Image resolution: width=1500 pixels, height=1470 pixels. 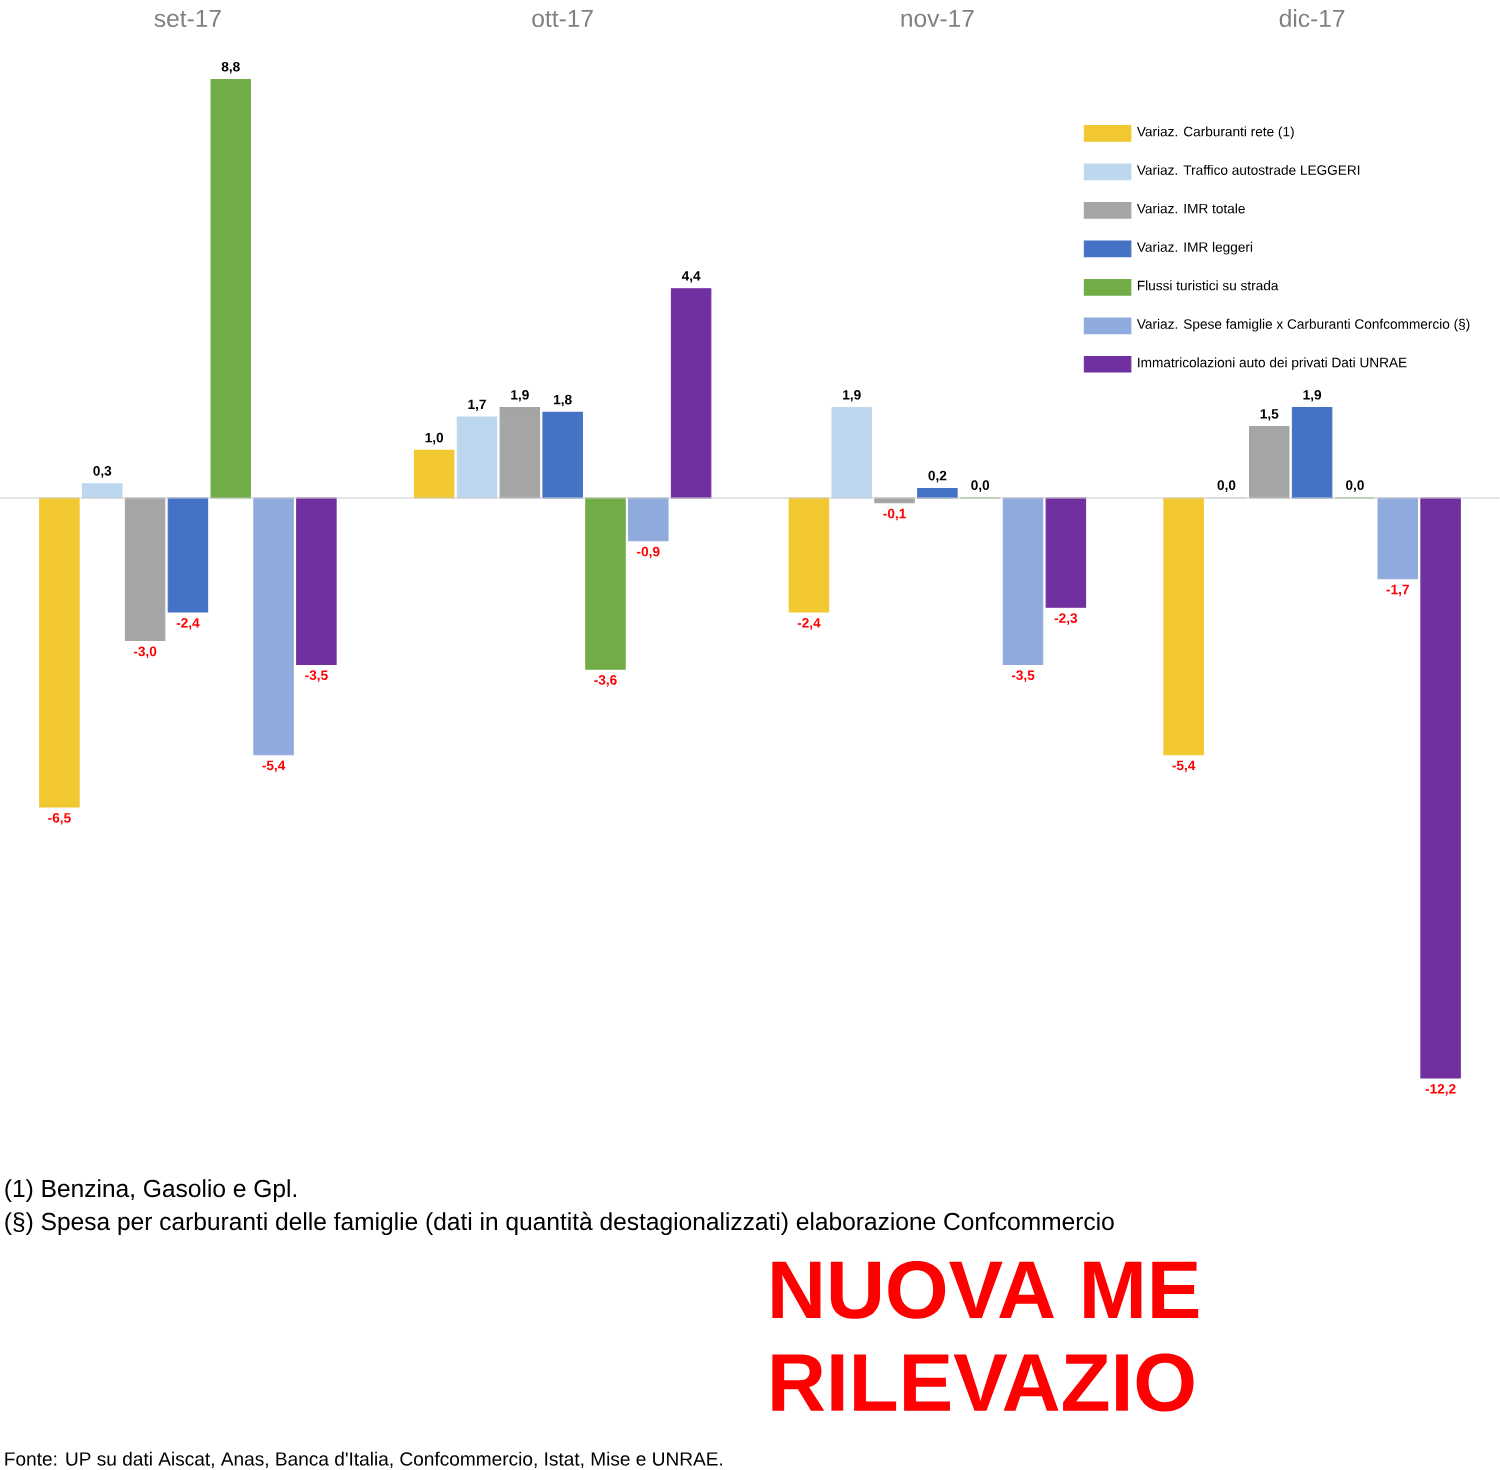 What do you see at coordinates (985, 1289) in the screenshot?
I see `text: NUOVA ME` at bounding box center [985, 1289].